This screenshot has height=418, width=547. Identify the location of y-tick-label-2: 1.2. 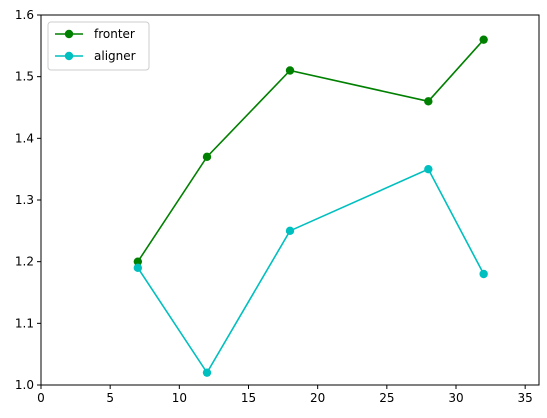
(24, 262).